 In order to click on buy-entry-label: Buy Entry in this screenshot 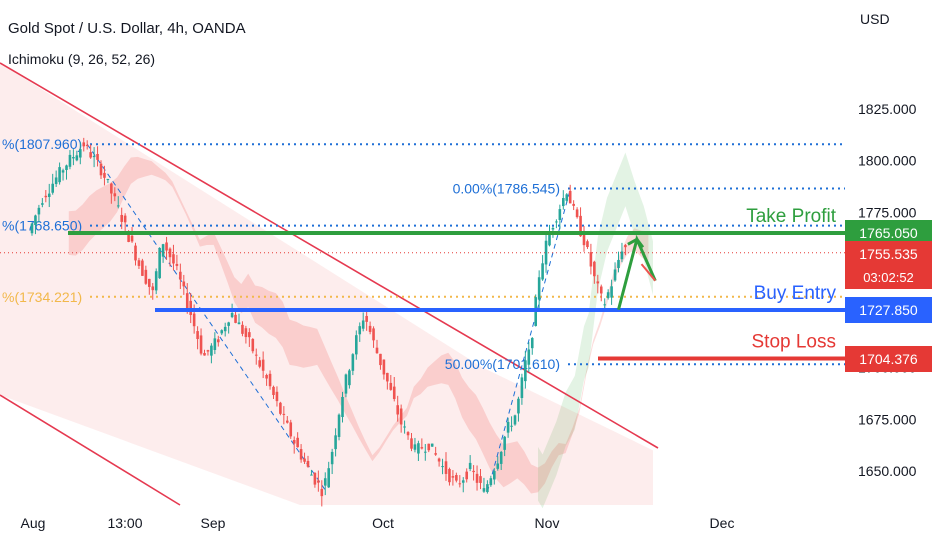, I will do `click(795, 293)`.